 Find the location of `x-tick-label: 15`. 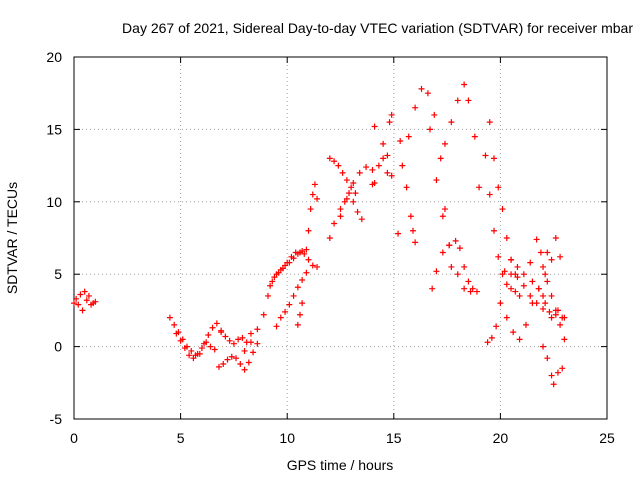

x-tick-label: 15 is located at coordinates (394, 438).